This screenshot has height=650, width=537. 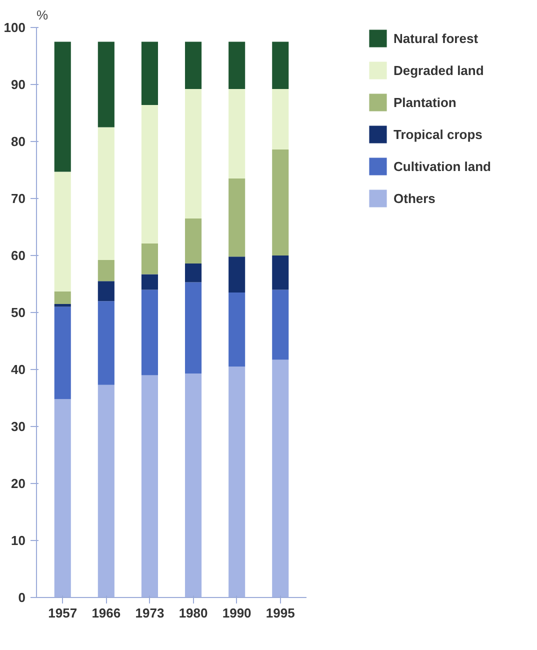 What do you see at coordinates (18, 369) in the screenshot?
I see `y-tick-label: 40` at bounding box center [18, 369].